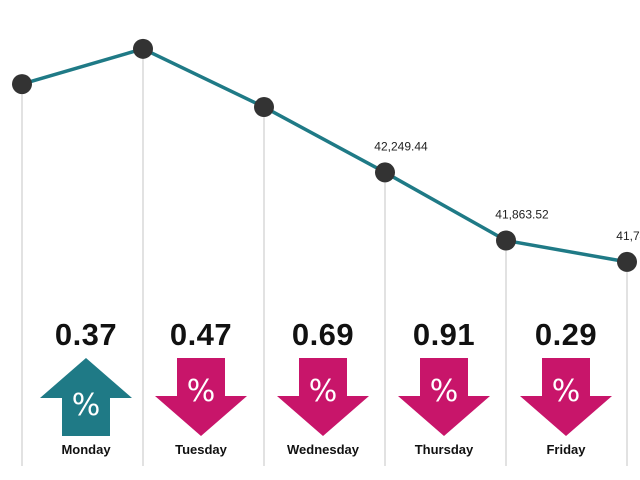 Image resolution: width=640 pixels, height=480 pixels. I want to click on day-label: Tuesday, so click(201, 449).